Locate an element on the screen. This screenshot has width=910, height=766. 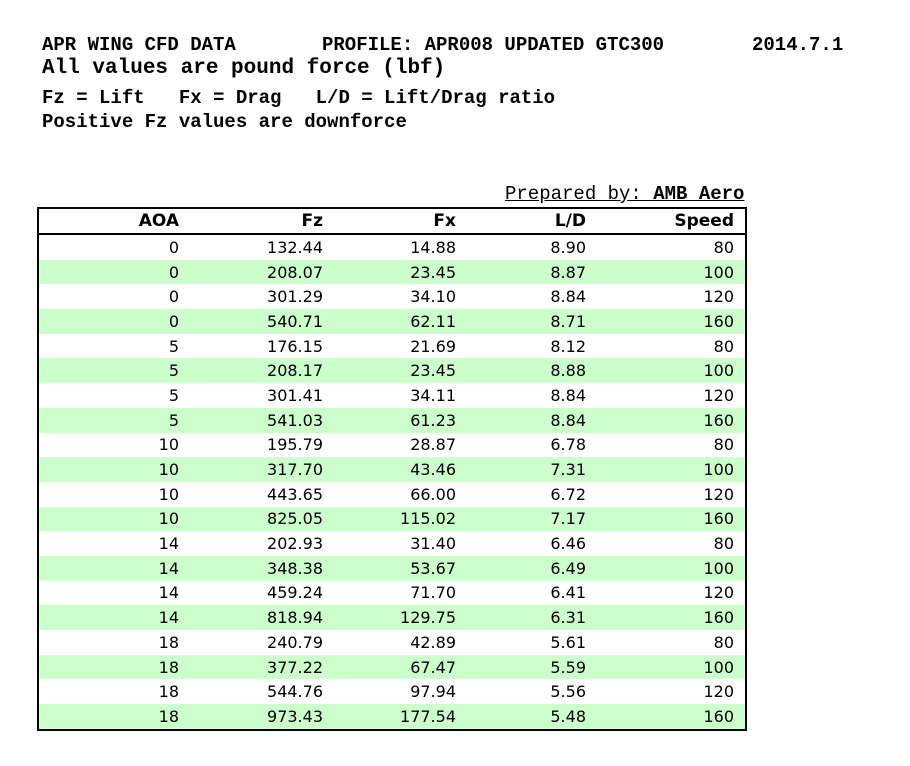
table-row: 5 301.41 34.11 8.84 120 is located at coordinates (392, 395).